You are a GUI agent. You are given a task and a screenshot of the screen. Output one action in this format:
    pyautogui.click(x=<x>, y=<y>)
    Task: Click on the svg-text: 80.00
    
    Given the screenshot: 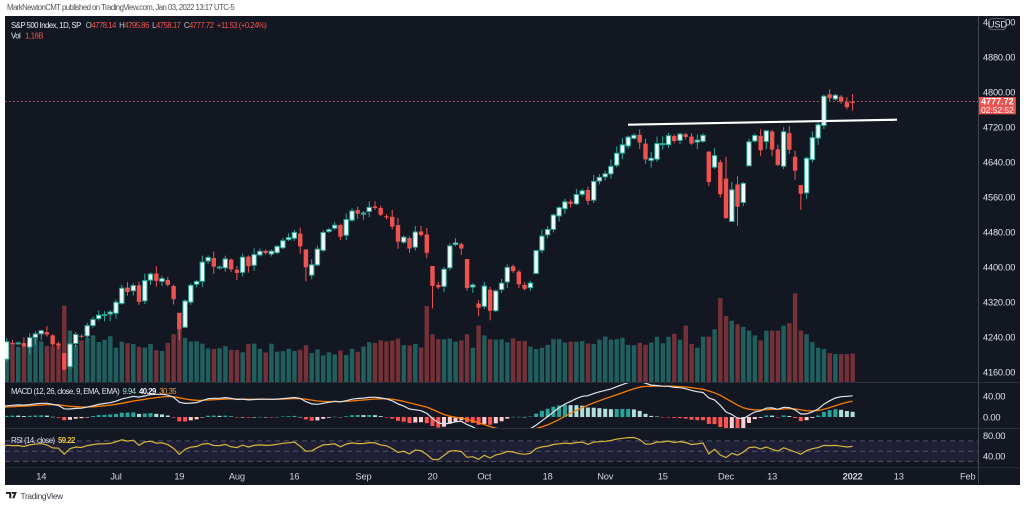 What is the action you would take?
    pyautogui.click(x=994, y=436)
    